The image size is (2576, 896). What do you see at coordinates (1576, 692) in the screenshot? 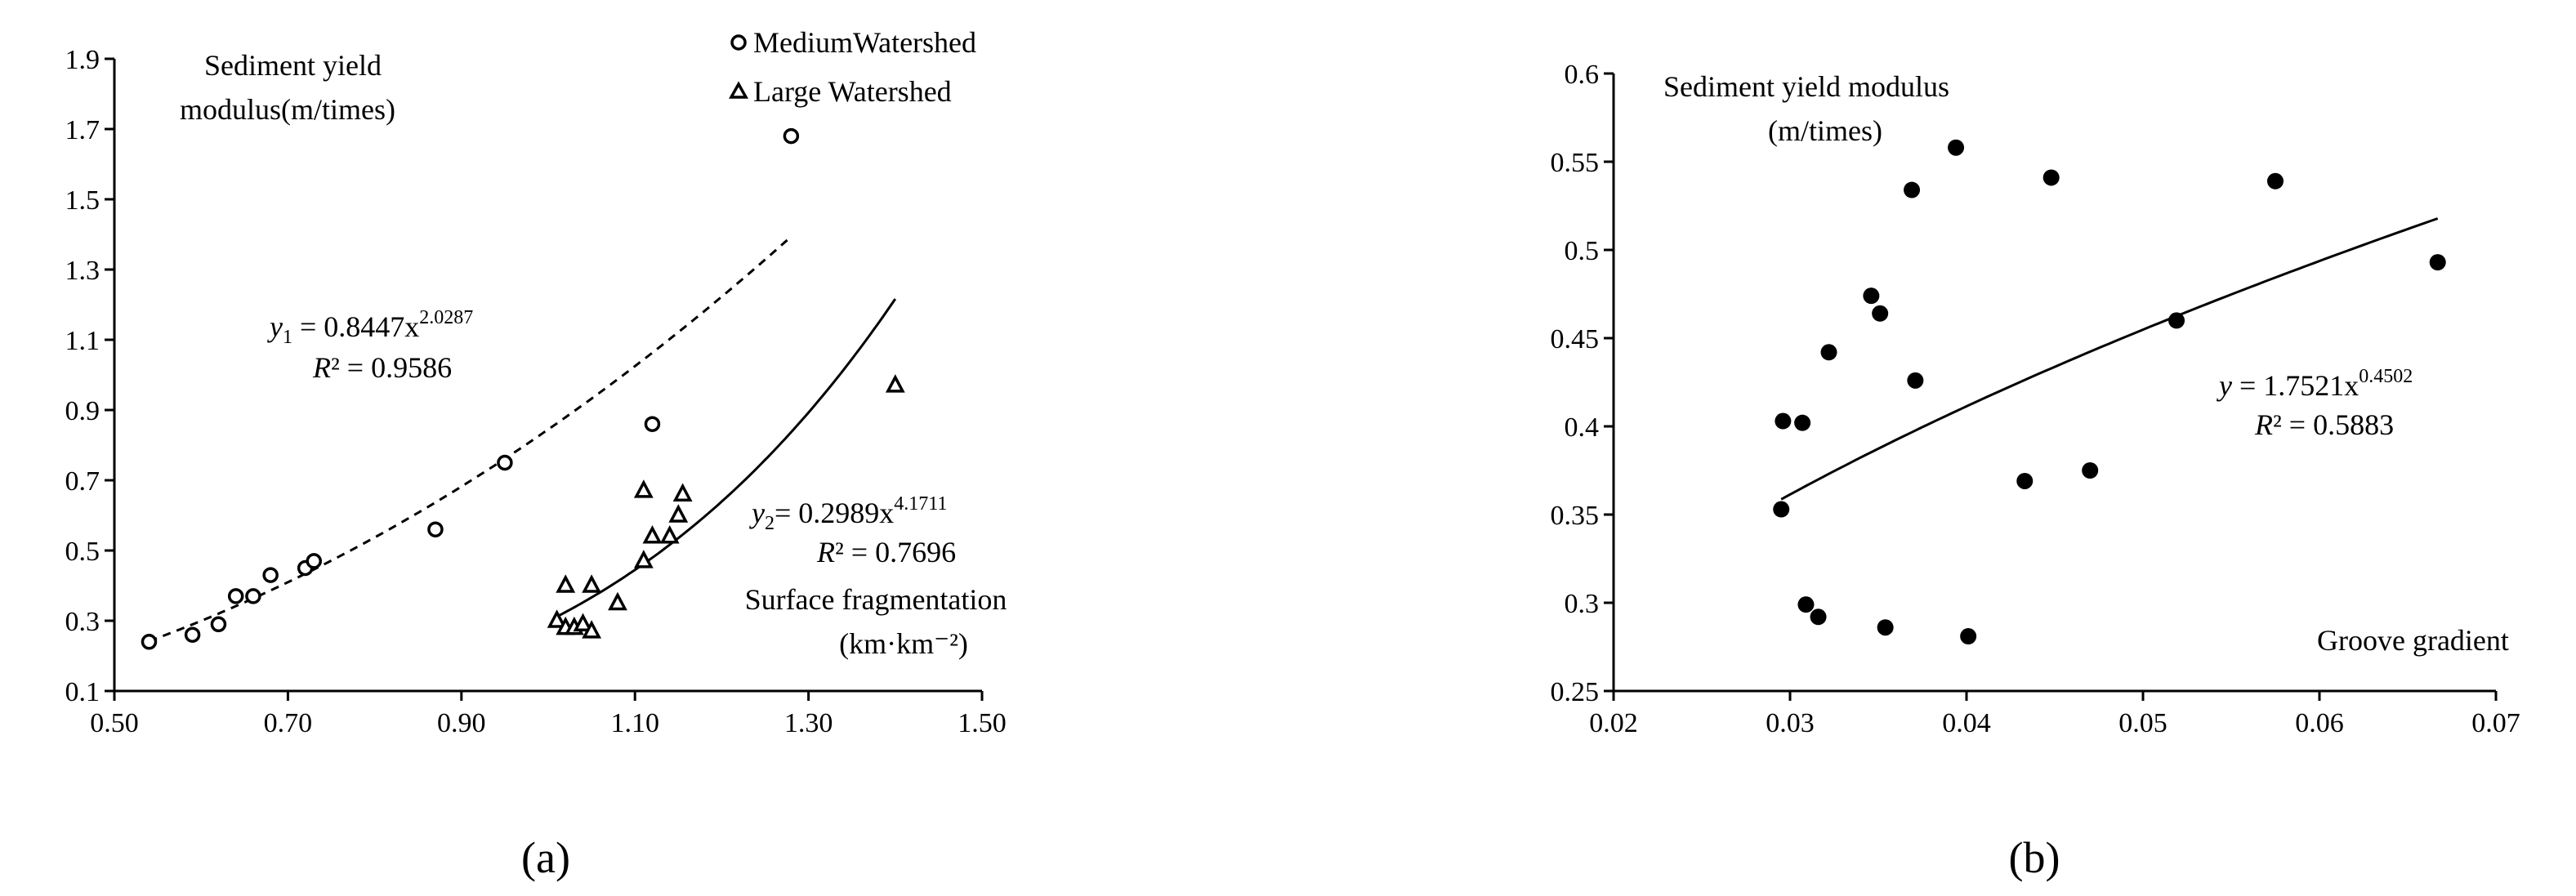
I see `y-tick-label: 0.25` at bounding box center [1576, 692].